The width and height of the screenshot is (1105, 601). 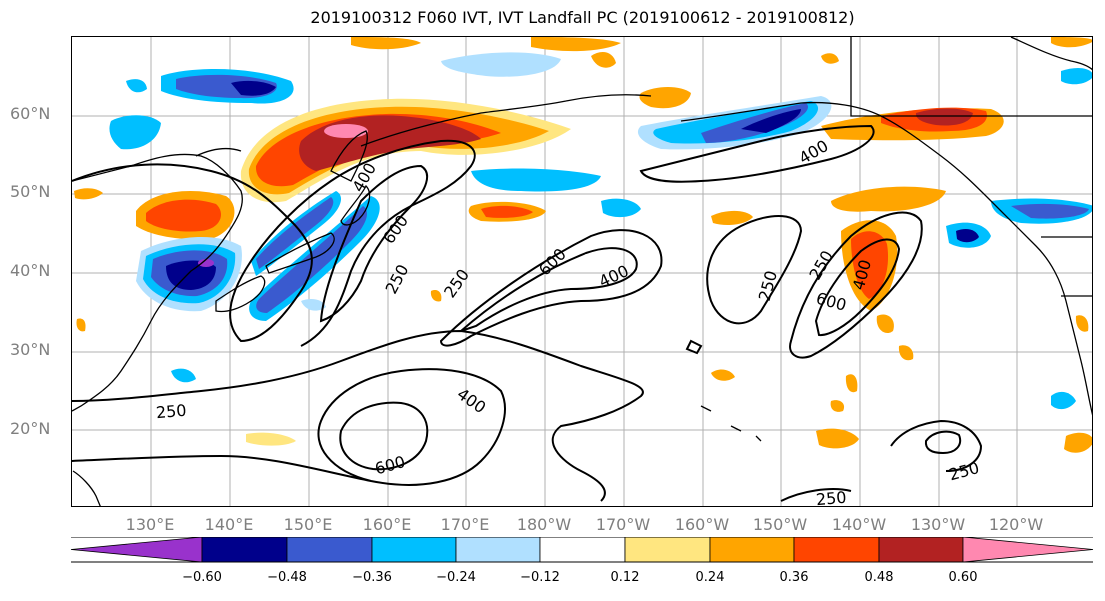 What do you see at coordinates (456, 577) in the screenshot?
I see `colorbar-tick: −0.24` at bounding box center [456, 577].